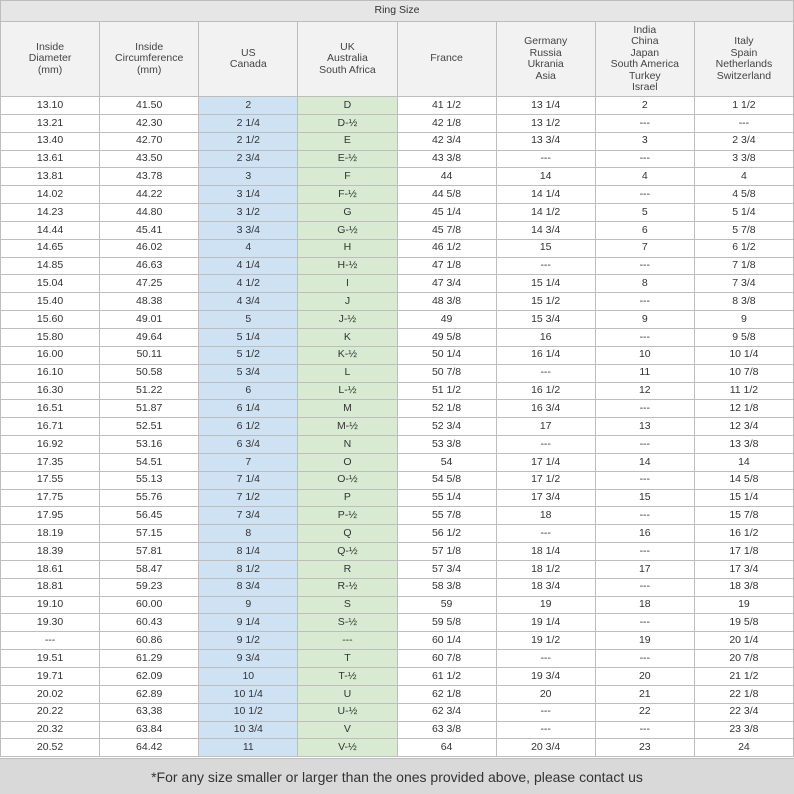  What do you see at coordinates (347, 534) in the screenshot?
I see `table-cell: Q` at bounding box center [347, 534].